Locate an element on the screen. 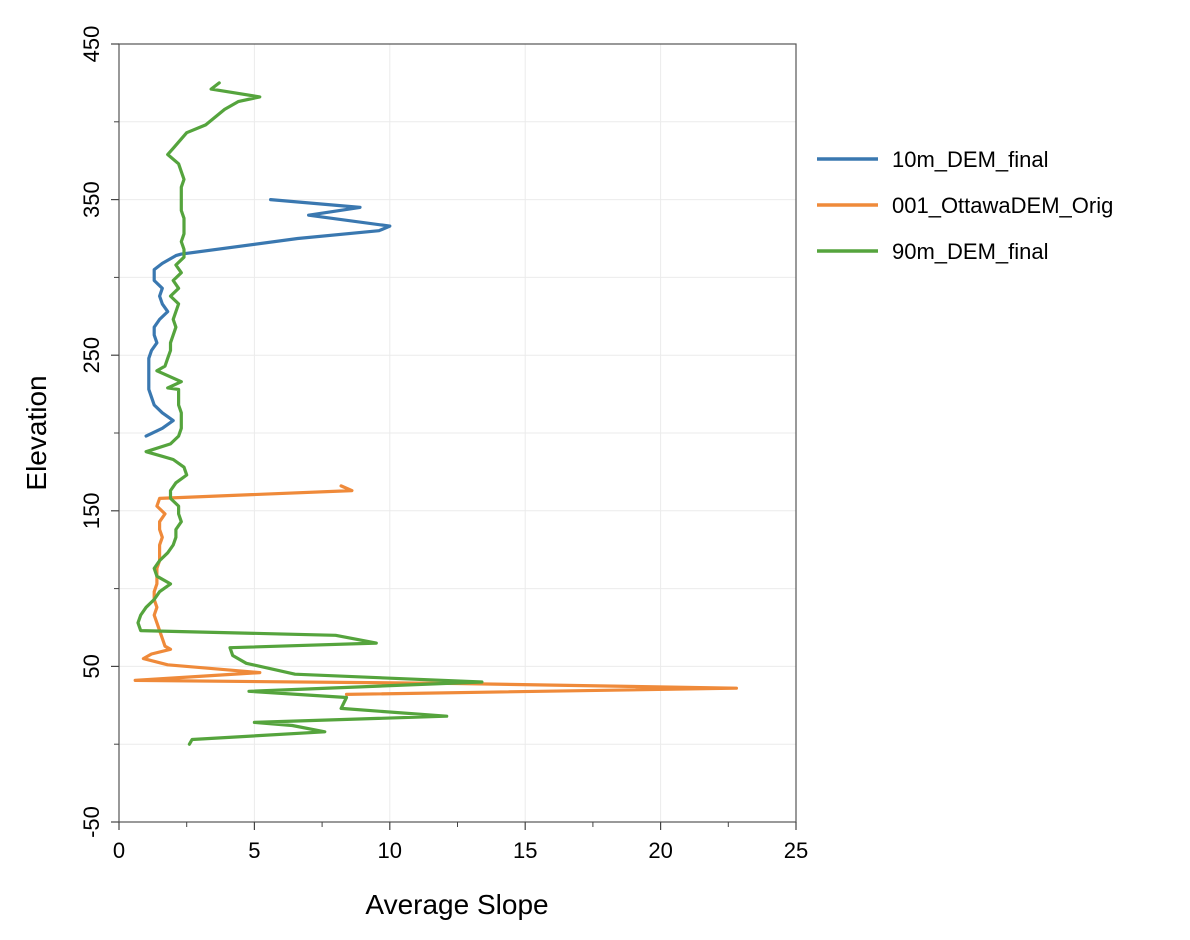 Image resolution: width=1190 pixels, height=940 pixels. x-tick-label: 20 is located at coordinates (660, 850).